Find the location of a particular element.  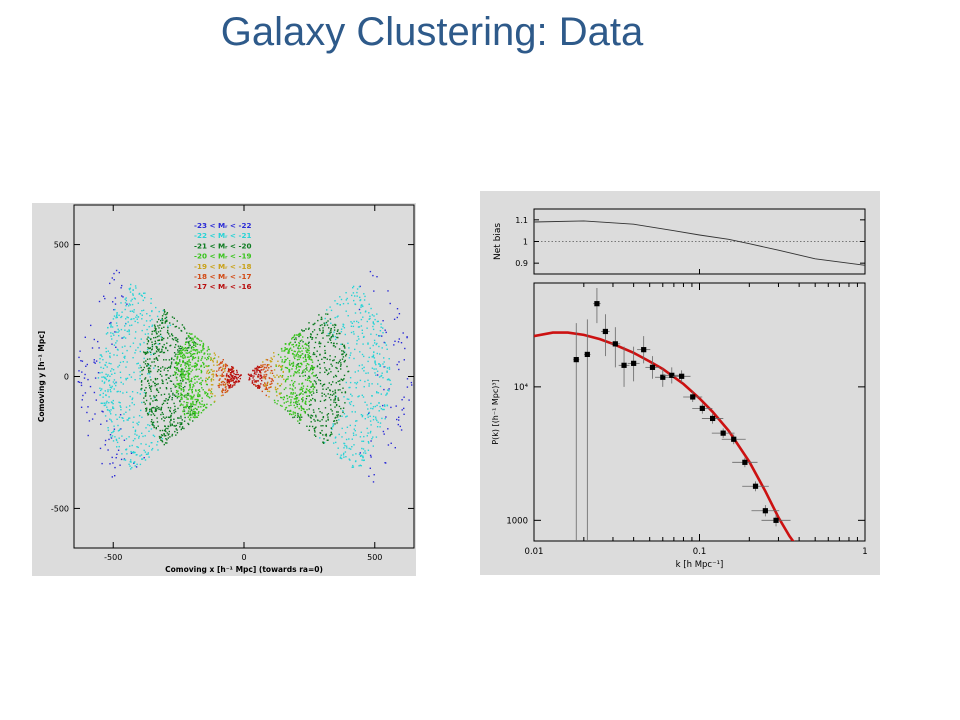

galaxy-series is located at coordinates (245, 376).